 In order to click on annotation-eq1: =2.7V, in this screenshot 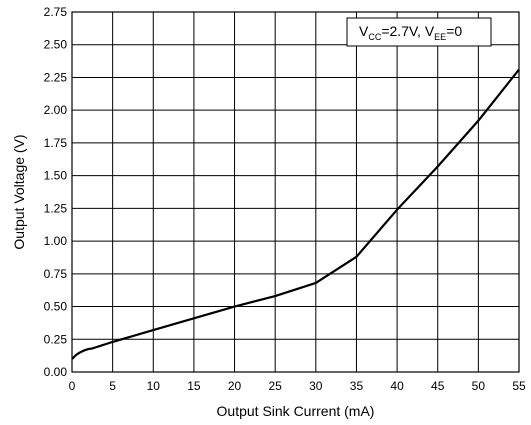, I will do `click(402, 31)`.